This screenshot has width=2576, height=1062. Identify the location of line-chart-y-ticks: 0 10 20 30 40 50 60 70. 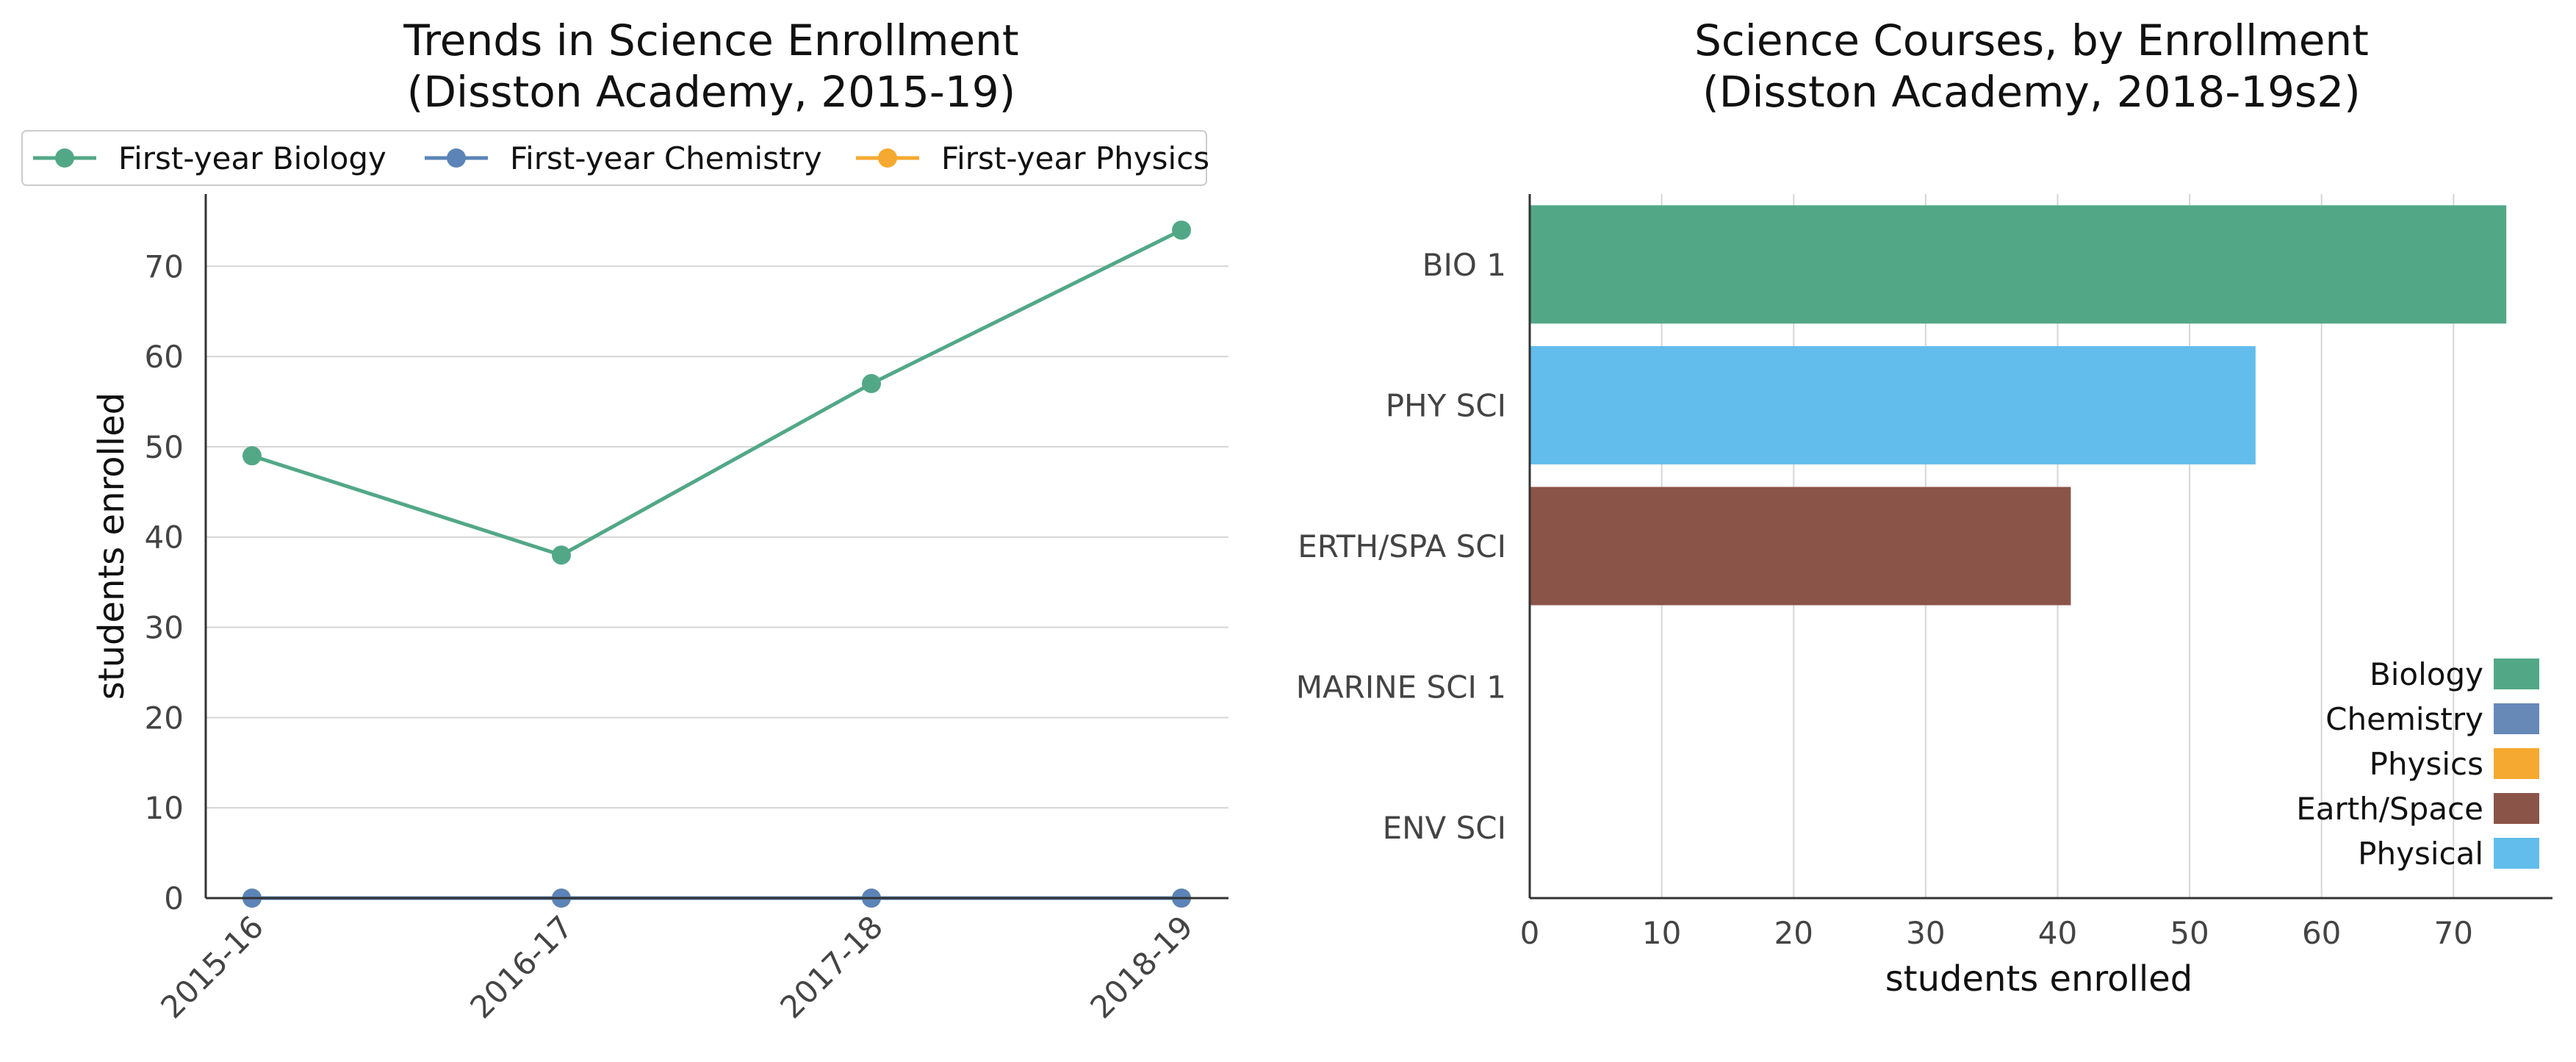
(164, 582).